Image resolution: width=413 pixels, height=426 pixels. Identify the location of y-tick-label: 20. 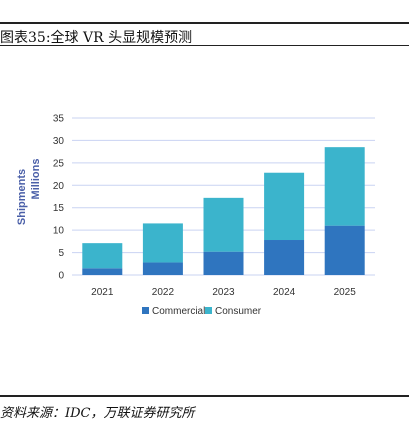
(59, 186).